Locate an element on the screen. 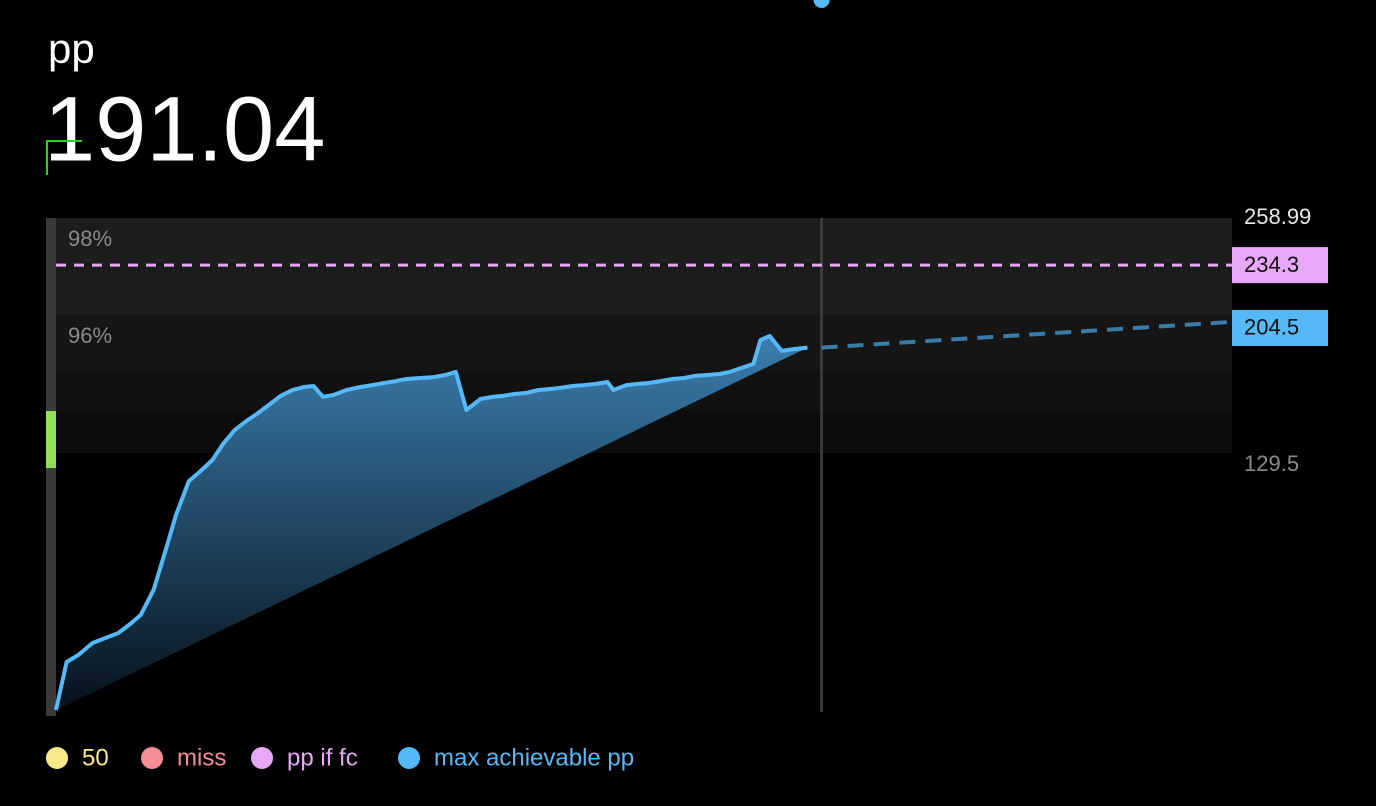 The height and width of the screenshot is (806, 1376). reference-label-box is located at coordinates (1280, 265).